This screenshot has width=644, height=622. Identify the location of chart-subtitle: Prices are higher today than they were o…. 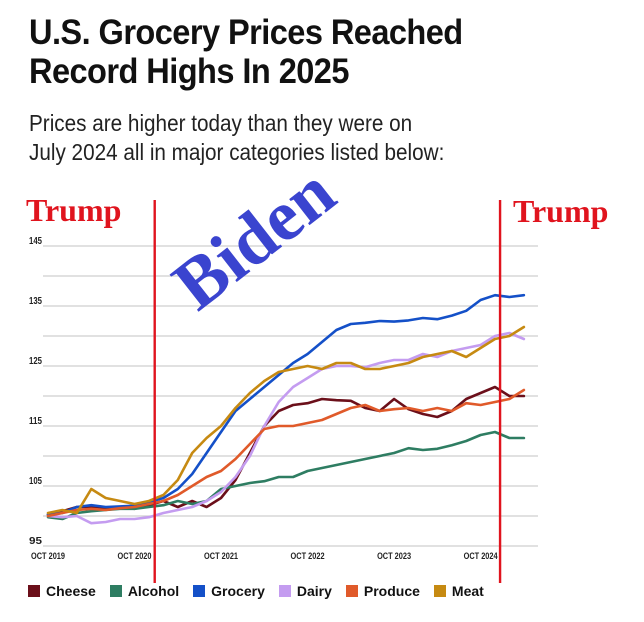
(299, 138).